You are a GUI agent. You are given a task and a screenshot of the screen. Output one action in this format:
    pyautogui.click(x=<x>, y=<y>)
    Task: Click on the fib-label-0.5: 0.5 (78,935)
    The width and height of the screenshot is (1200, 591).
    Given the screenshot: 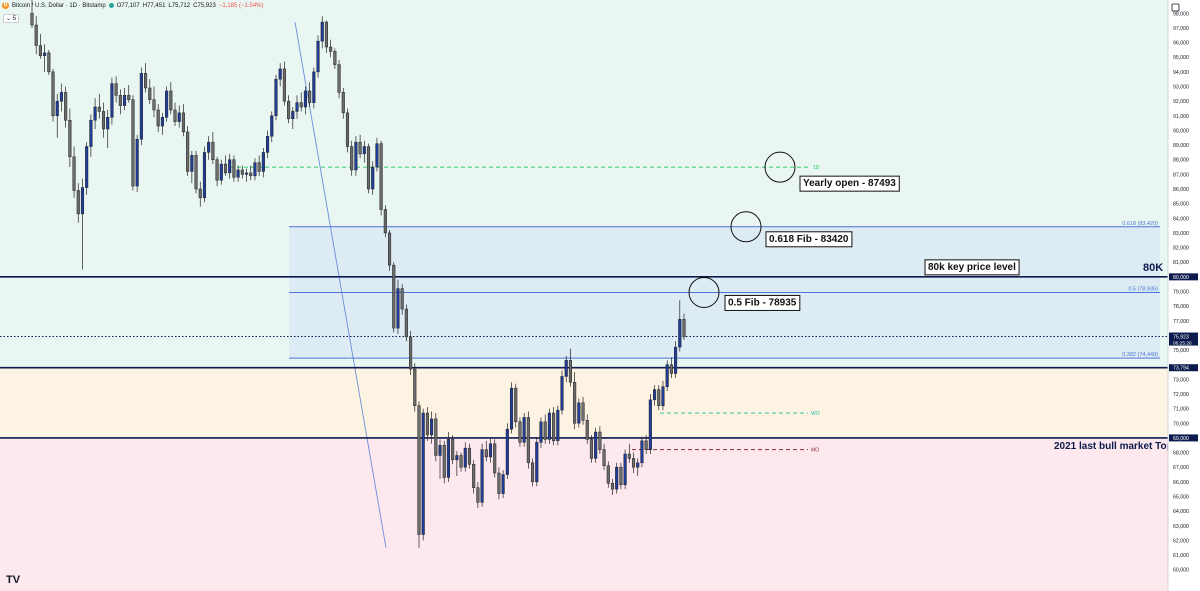 What is the action you would take?
    pyautogui.click(x=1143, y=289)
    